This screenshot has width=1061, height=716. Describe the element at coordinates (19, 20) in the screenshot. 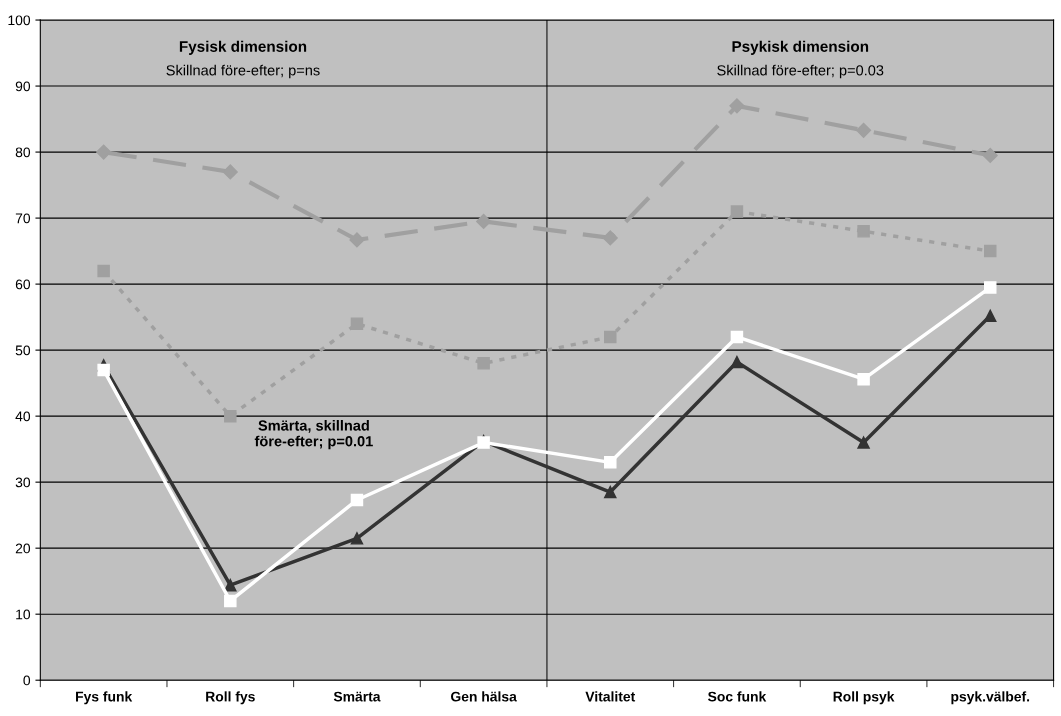

I see `y-tick-label: 100` at that location.